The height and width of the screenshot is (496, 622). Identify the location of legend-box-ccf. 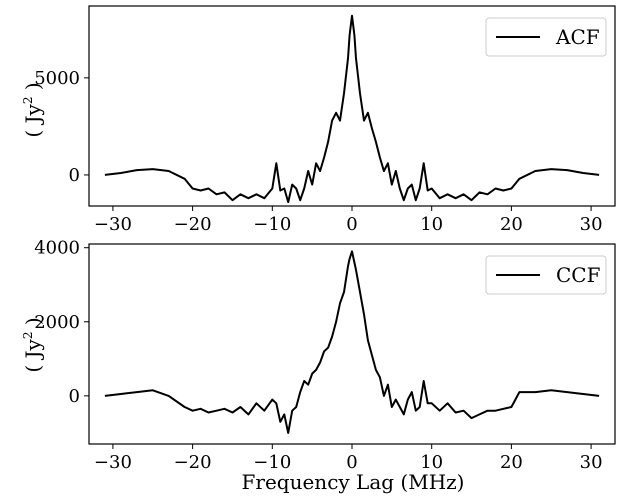
(546, 275).